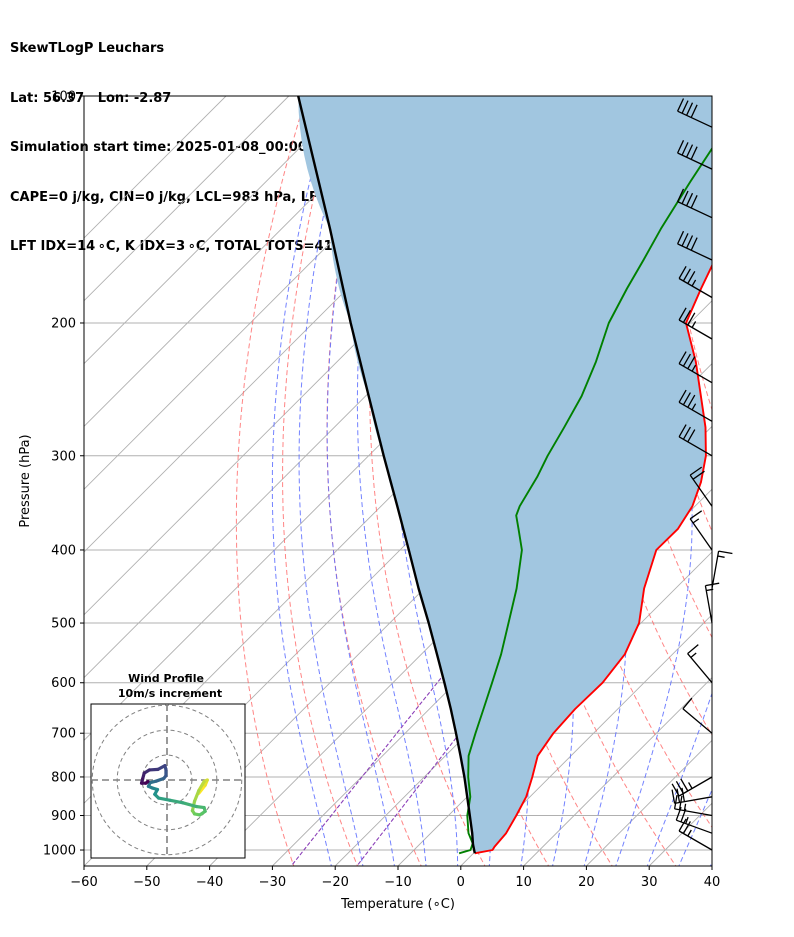  I want to click on y-tick-label: 900, so click(63, 816).